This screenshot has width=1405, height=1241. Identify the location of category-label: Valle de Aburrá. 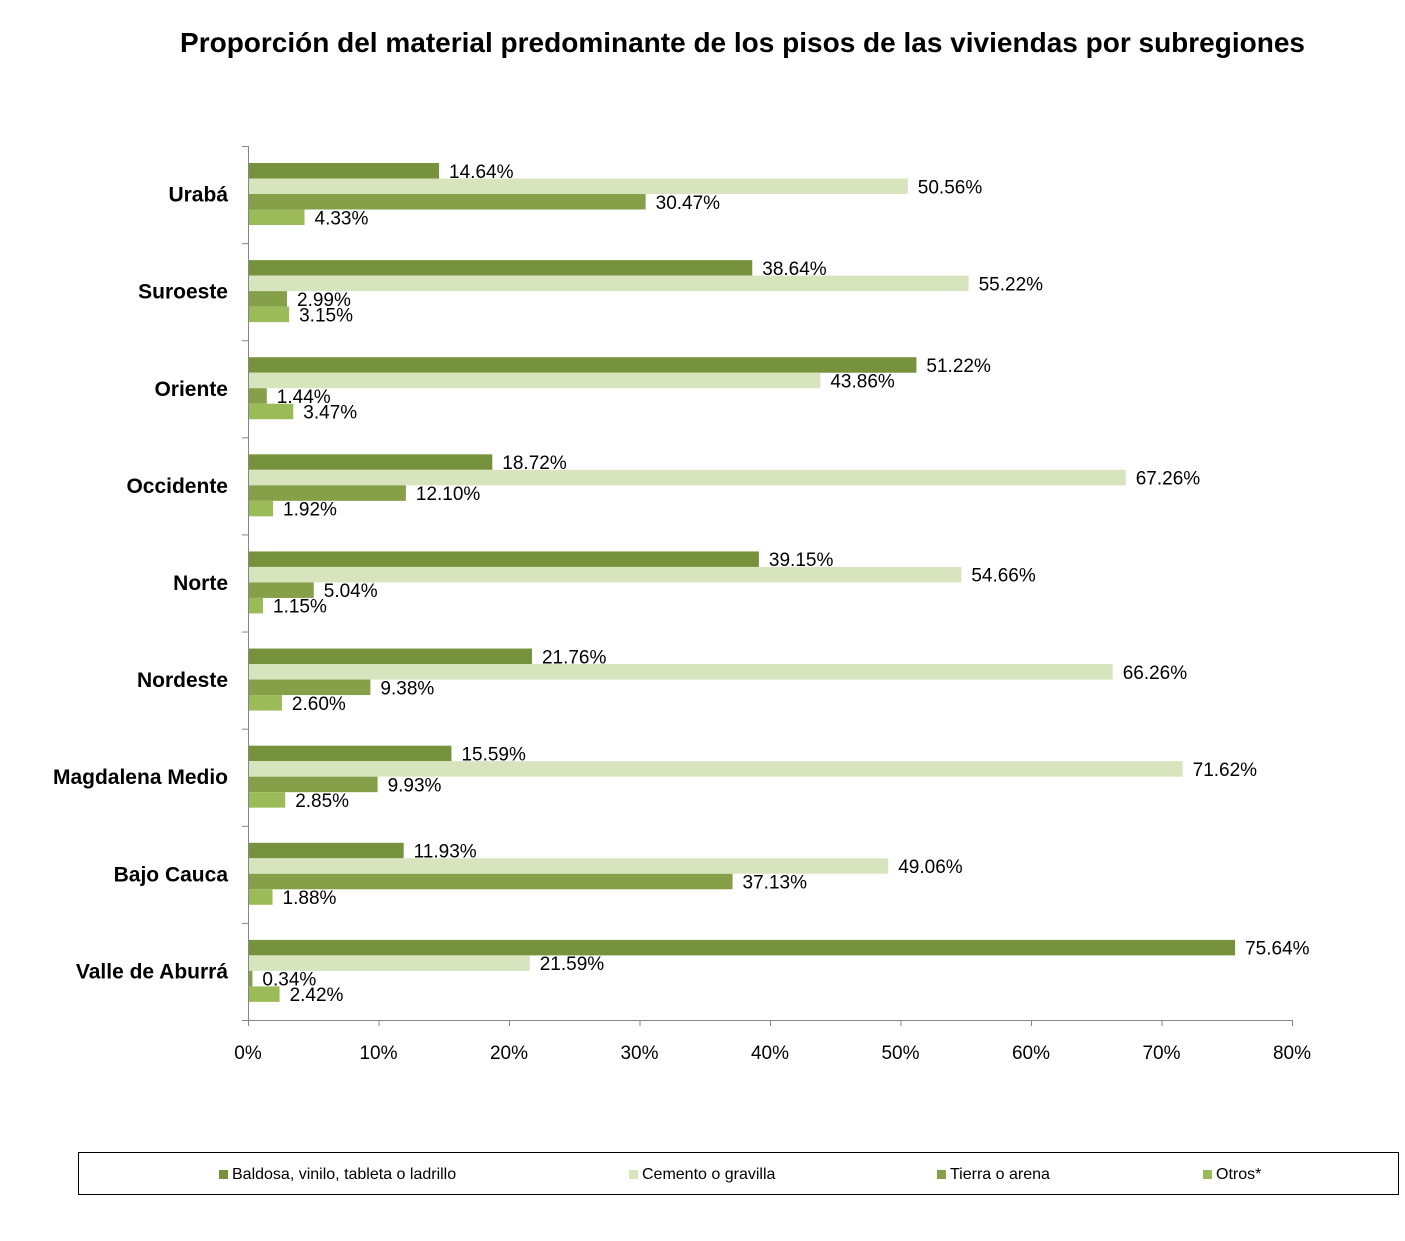
(152, 971).